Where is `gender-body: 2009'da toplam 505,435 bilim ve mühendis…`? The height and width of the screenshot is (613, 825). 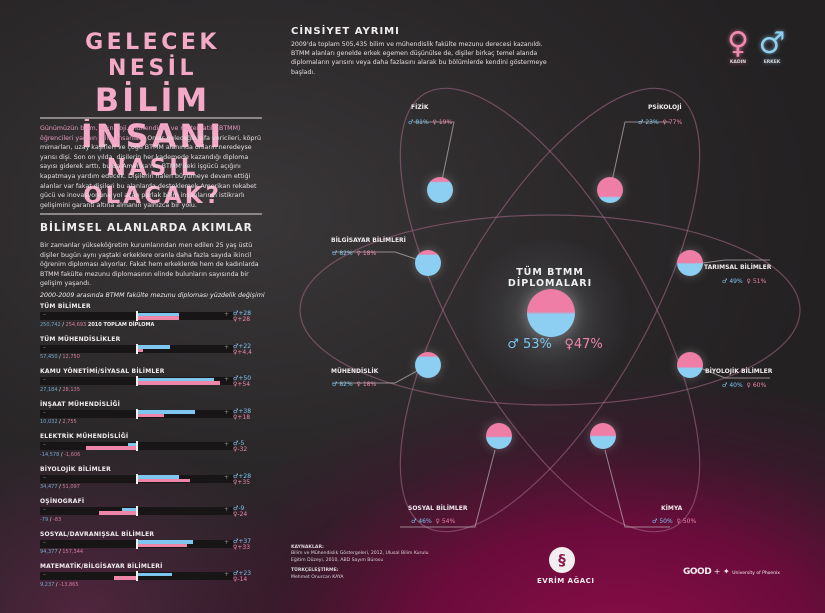 gender-body: 2009'da toplam 505,435 bilim ve mühendis… is located at coordinates (419, 58).